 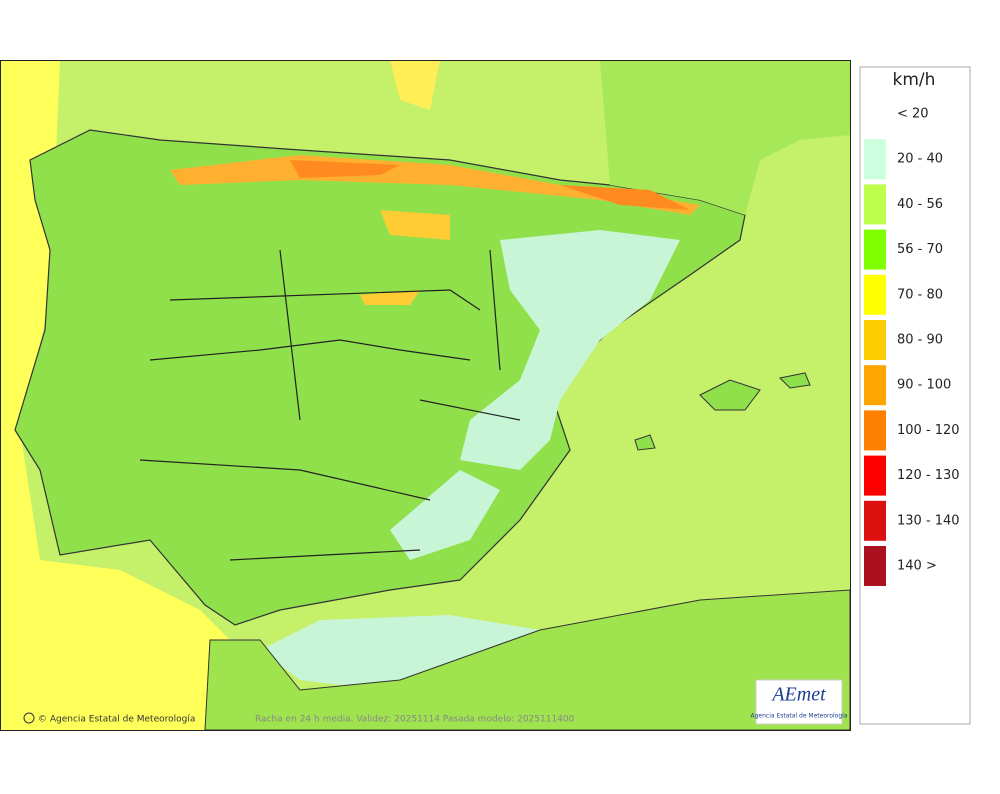 What do you see at coordinates (928, 430) in the screenshot?
I see `legend-label: 100 - 120` at bounding box center [928, 430].